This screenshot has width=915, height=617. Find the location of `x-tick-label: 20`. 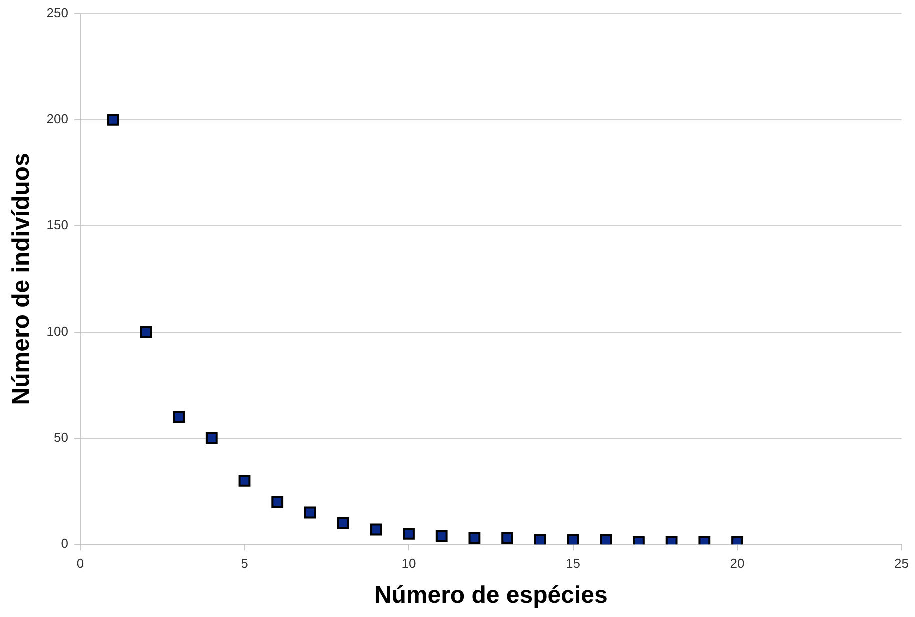

x-tick-label: 20 is located at coordinates (737, 563).